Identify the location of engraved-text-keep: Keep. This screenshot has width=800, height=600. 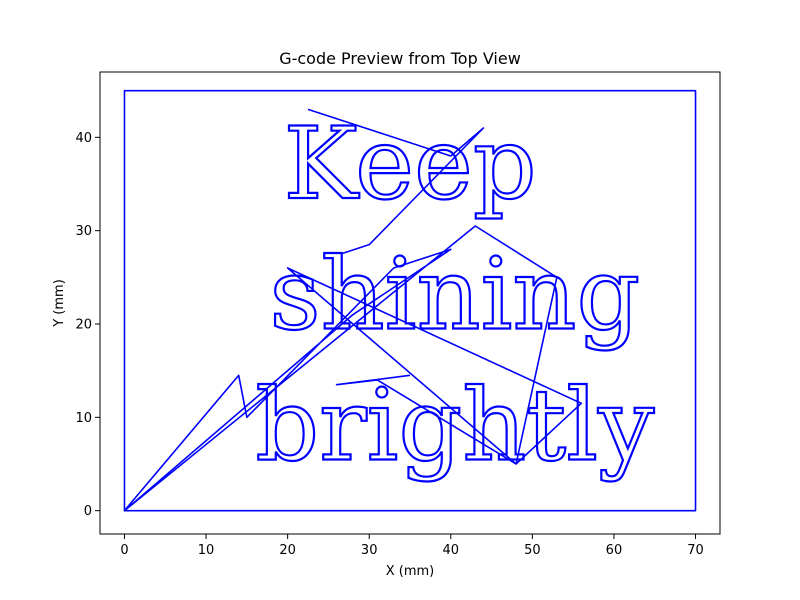
(409, 164).